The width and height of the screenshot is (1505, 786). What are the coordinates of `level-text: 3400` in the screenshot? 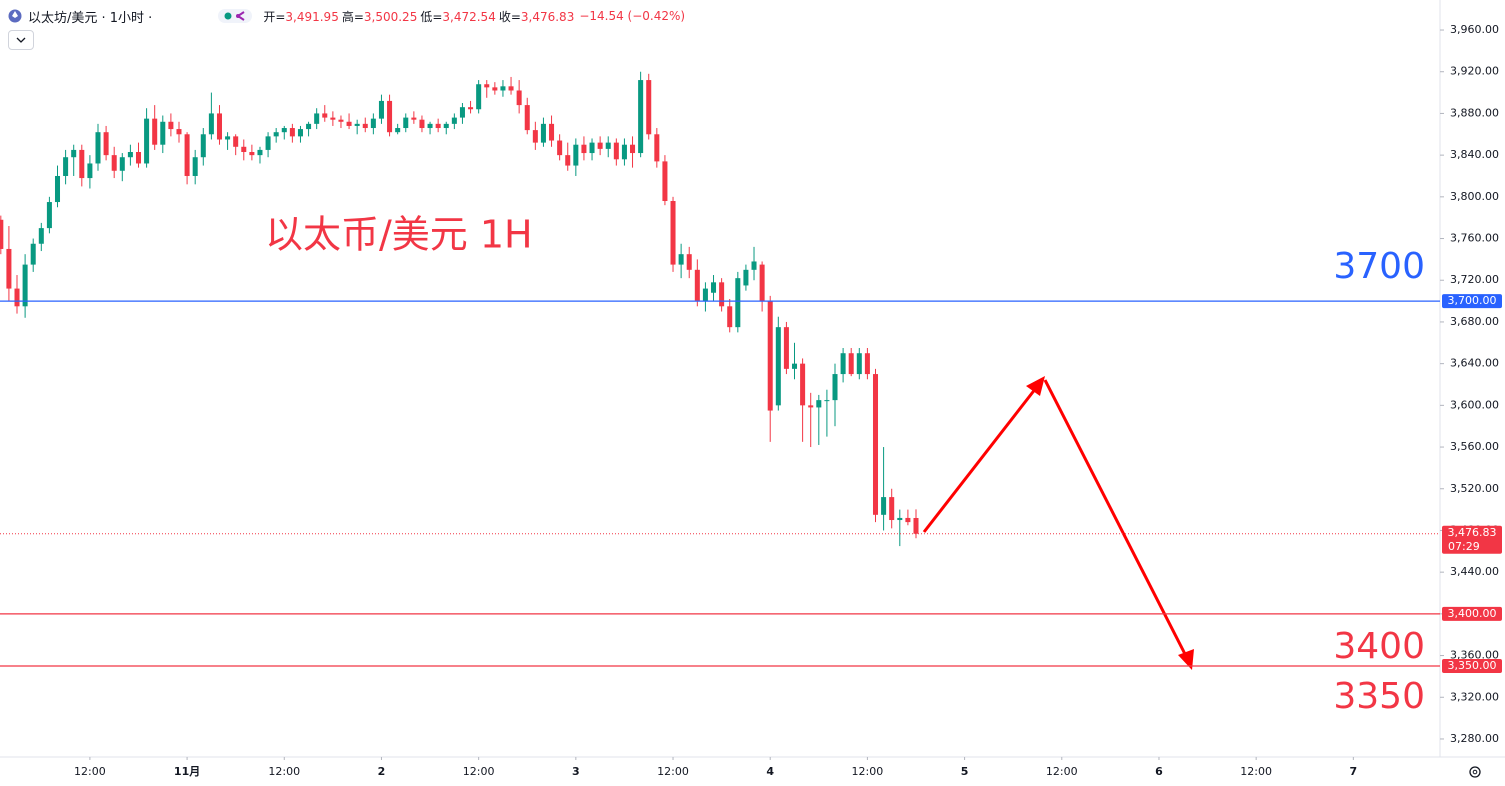 It's located at (1379, 646).